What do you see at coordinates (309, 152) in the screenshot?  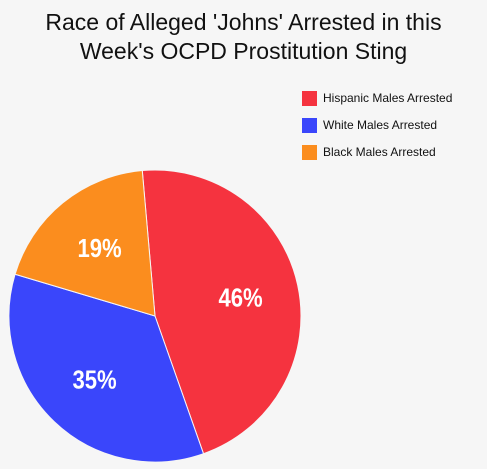 I see `legend-swatch-black` at bounding box center [309, 152].